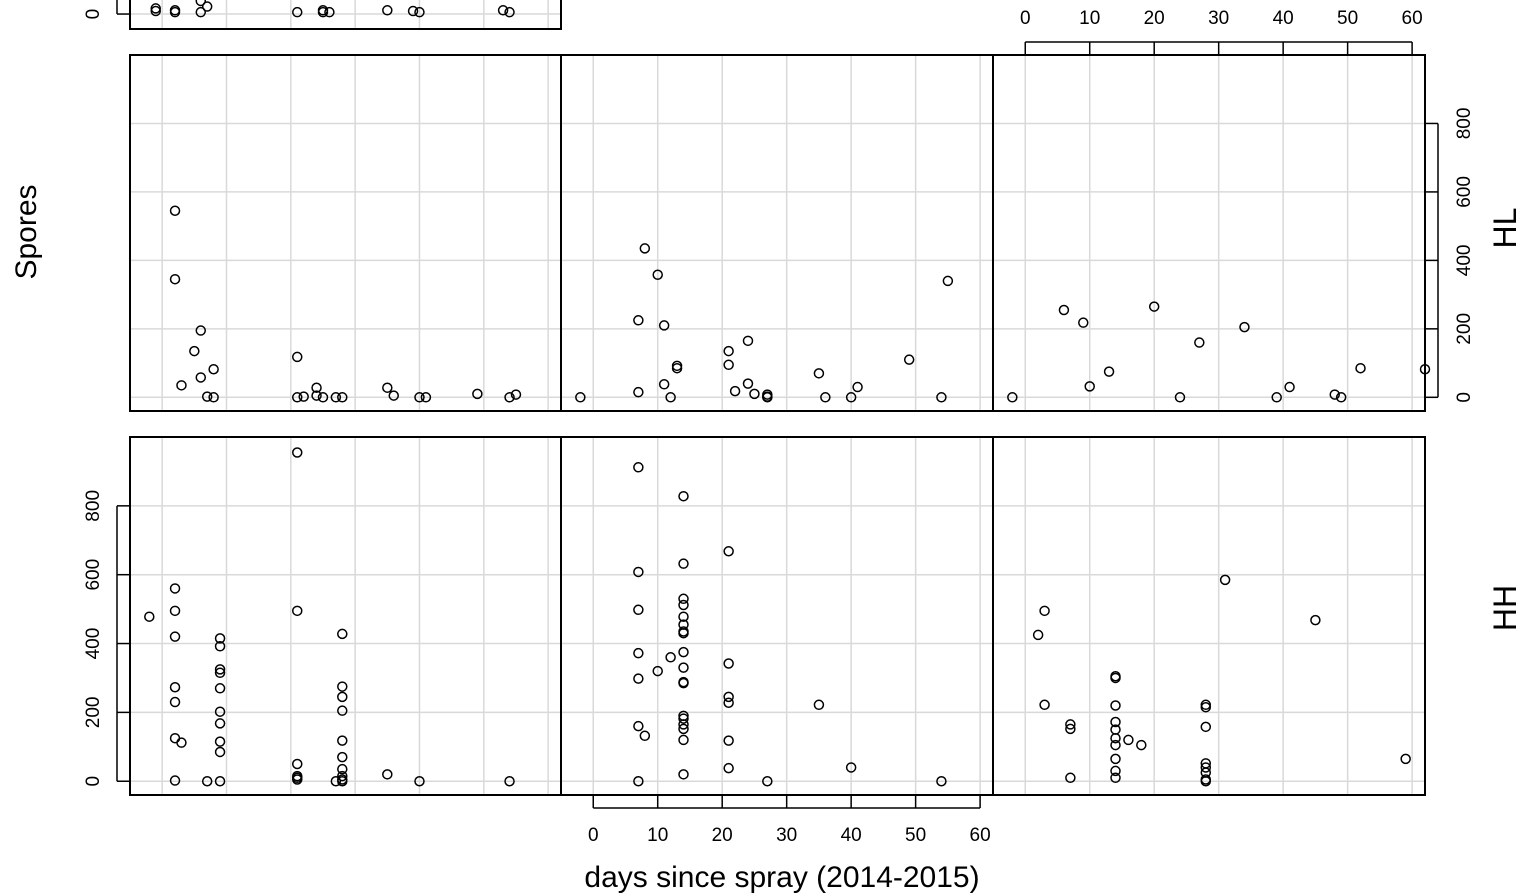  What do you see at coordinates (1464, 397) in the screenshot?
I see `right-y-tick-label: 0` at bounding box center [1464, 397].